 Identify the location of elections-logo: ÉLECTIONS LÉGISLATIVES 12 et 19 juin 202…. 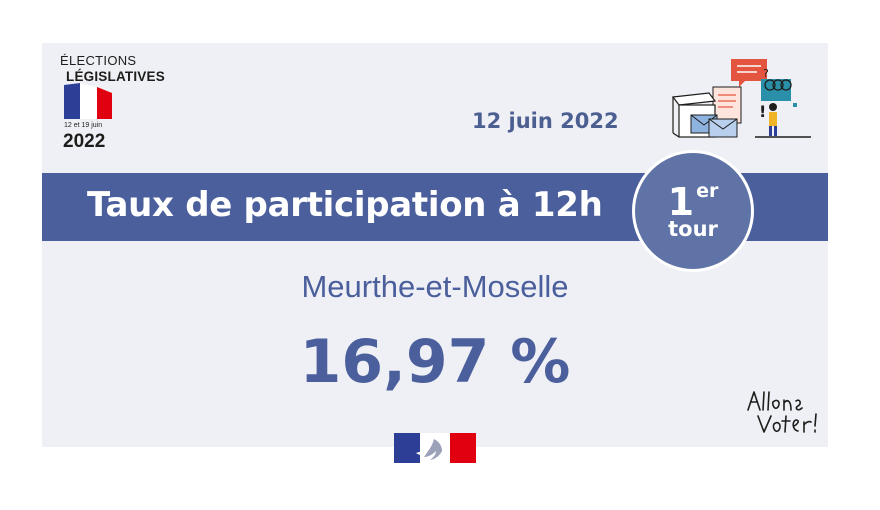
(112, 102).